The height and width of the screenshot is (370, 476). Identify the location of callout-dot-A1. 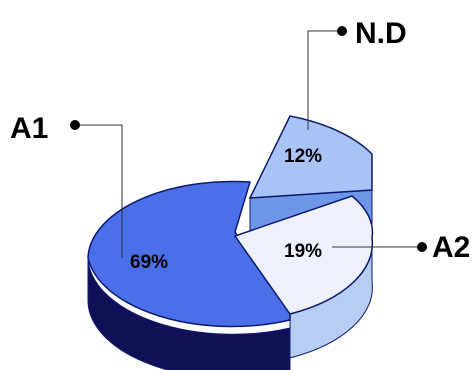
(75, 125).